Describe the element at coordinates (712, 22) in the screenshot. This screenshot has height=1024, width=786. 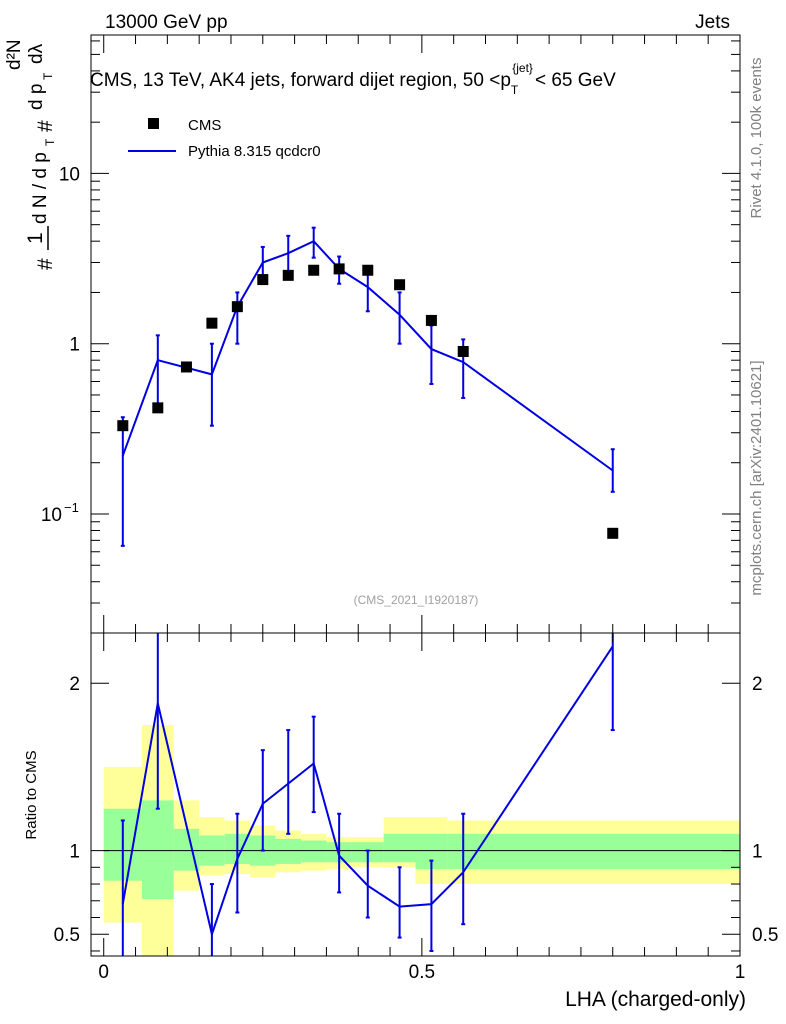
I see `header-right: Jets` at that location.